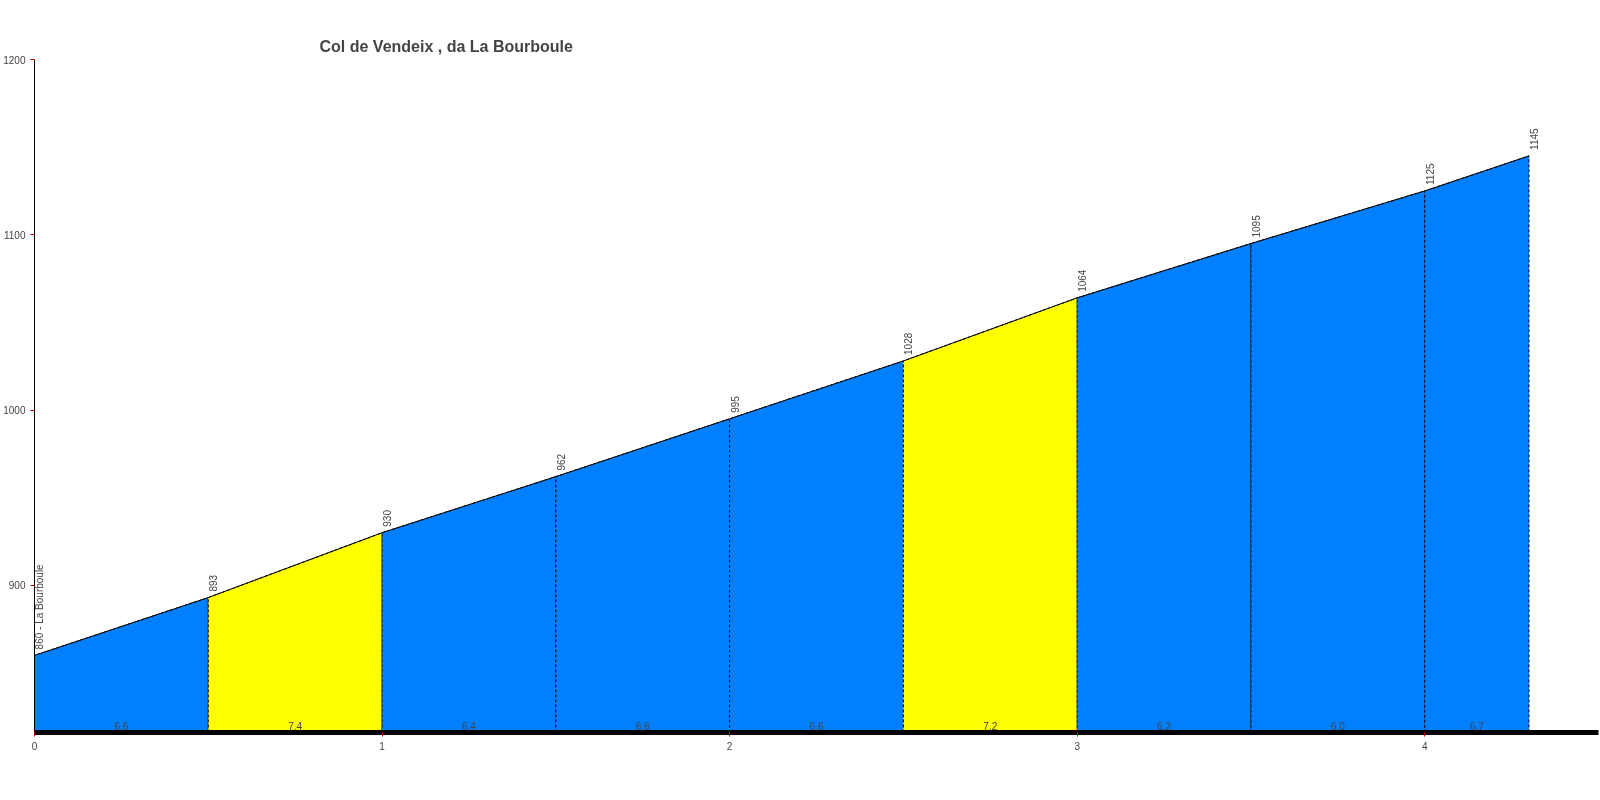 The height and width of the screenshot is (800, 1600). Describe the element at coordinates (1430, 174) in the screenshot. I see `data-label: 1125` at that location.